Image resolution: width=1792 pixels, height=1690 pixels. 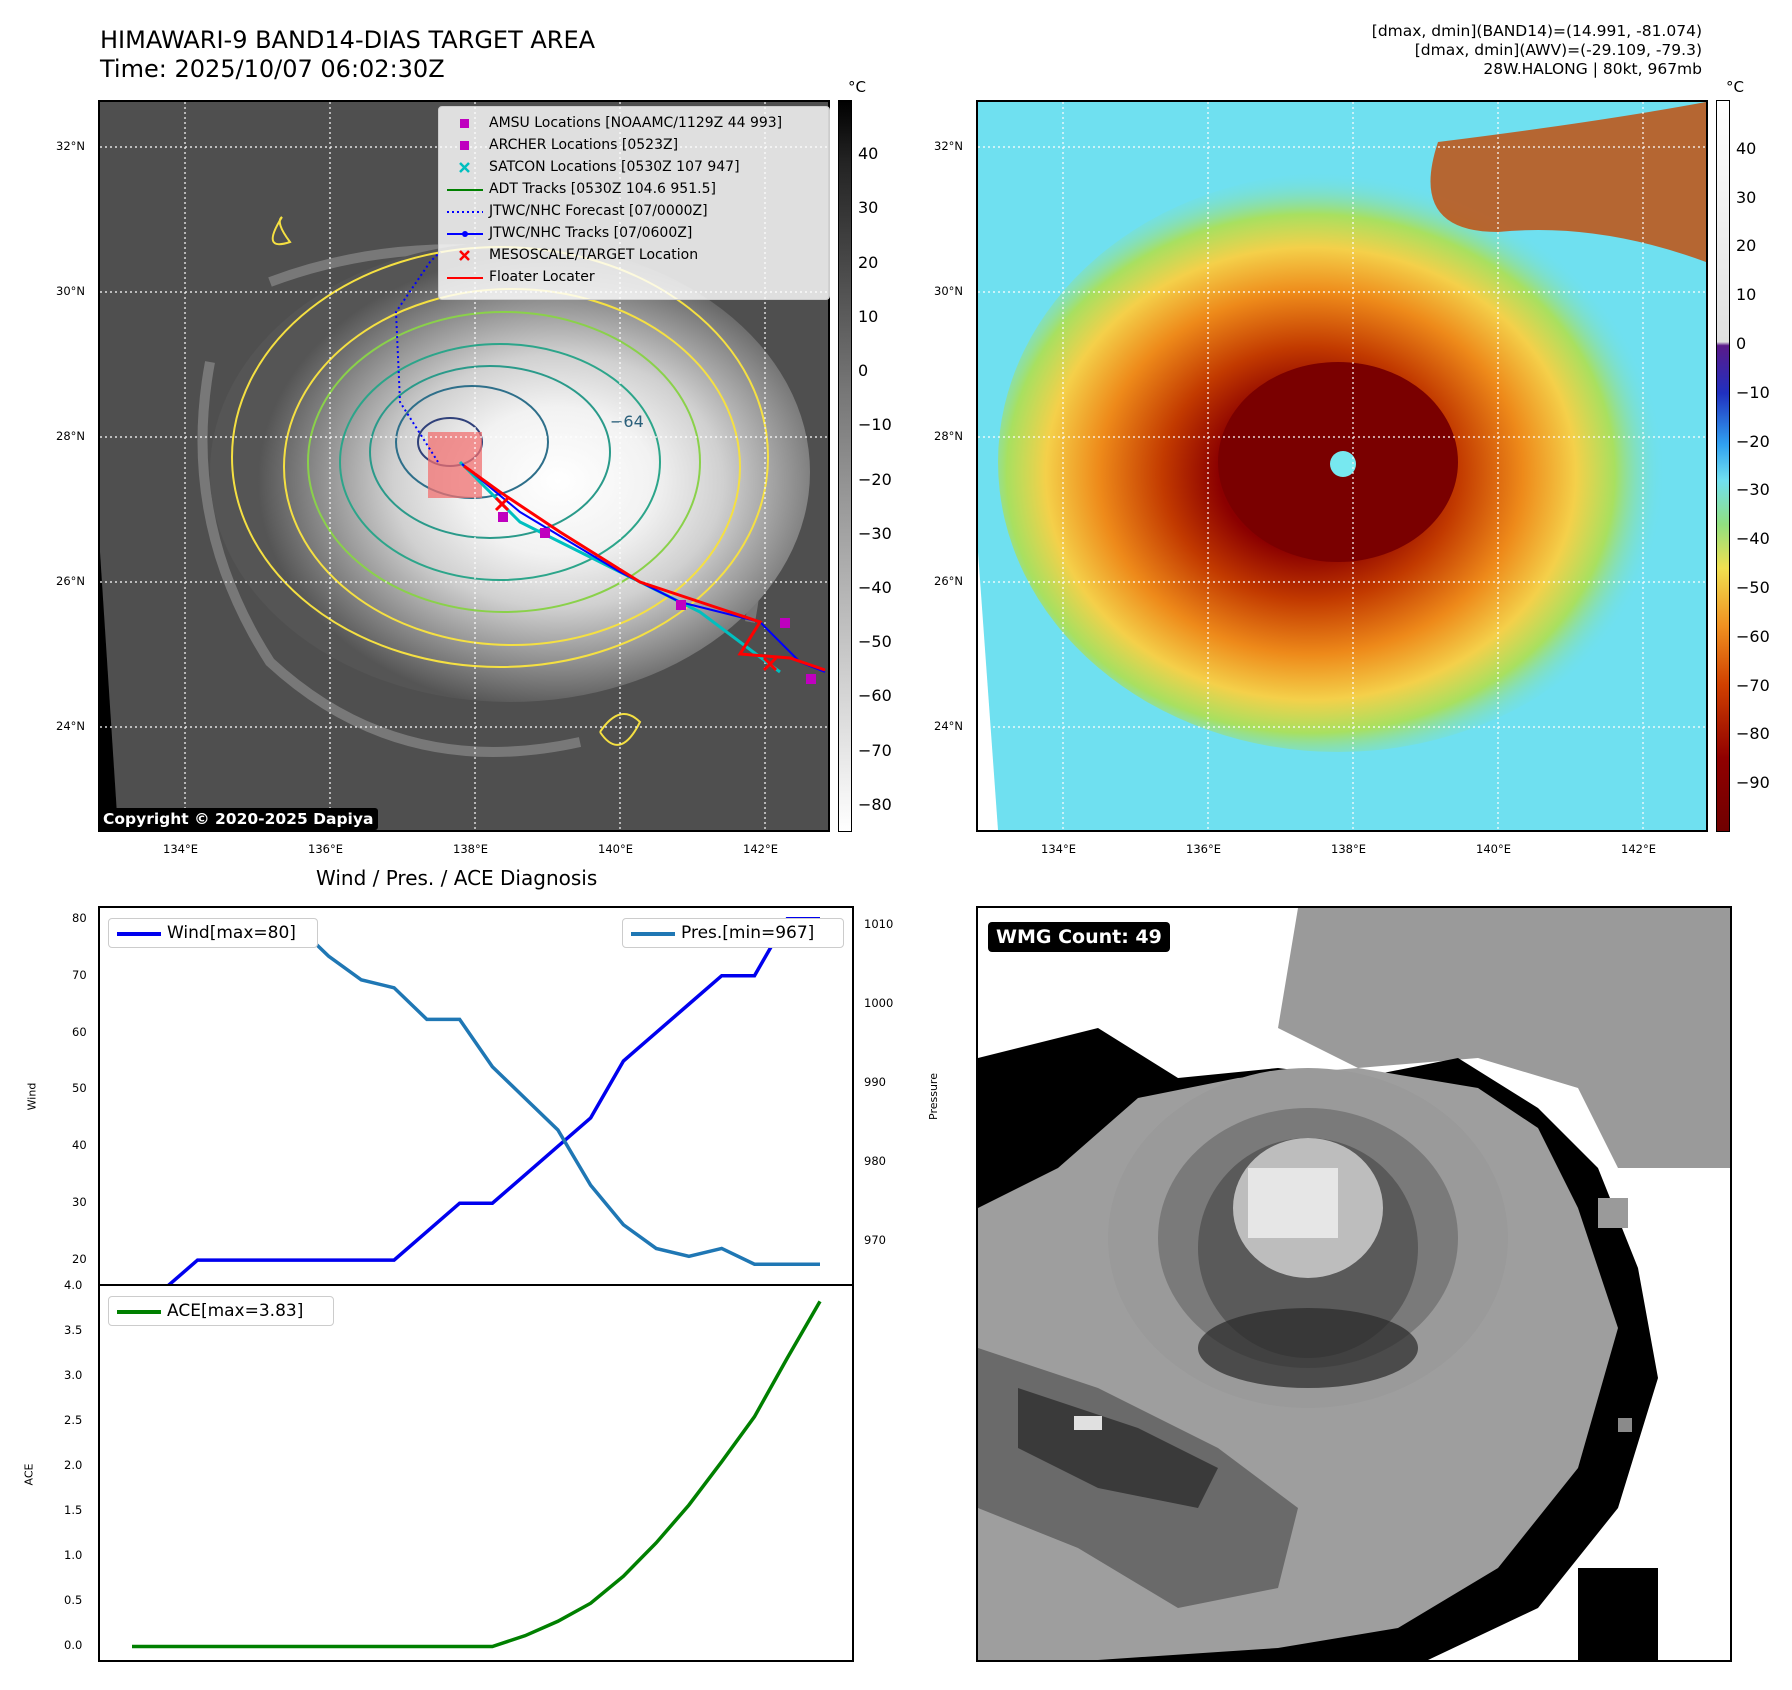 What do you see at coordinates (634, 256) in the screenshot?
I see `legend-target: MESOSCALE/TARGET Location` at bounding box center [634, 256].